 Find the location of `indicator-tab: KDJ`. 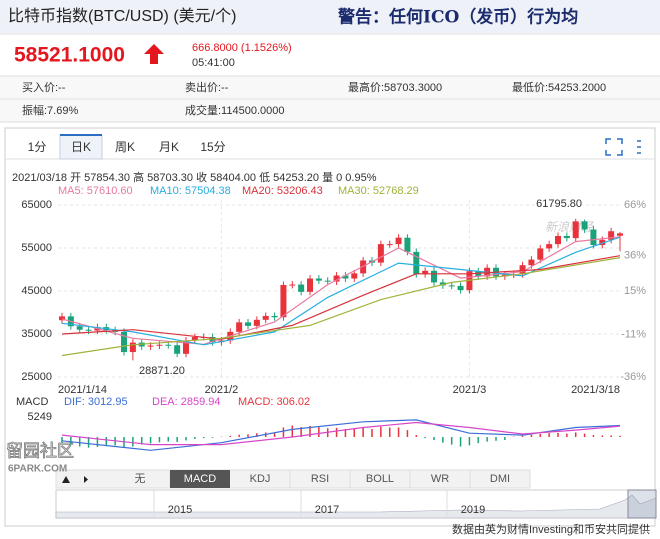

indicator-tab: KDJ is located at coordinates (260, 479).